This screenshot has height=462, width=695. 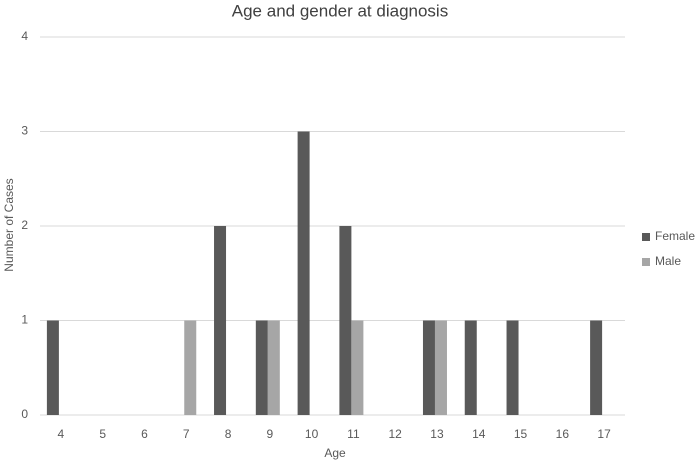 I want to click on x-axis-label: Age, so click(x=335, y=453).